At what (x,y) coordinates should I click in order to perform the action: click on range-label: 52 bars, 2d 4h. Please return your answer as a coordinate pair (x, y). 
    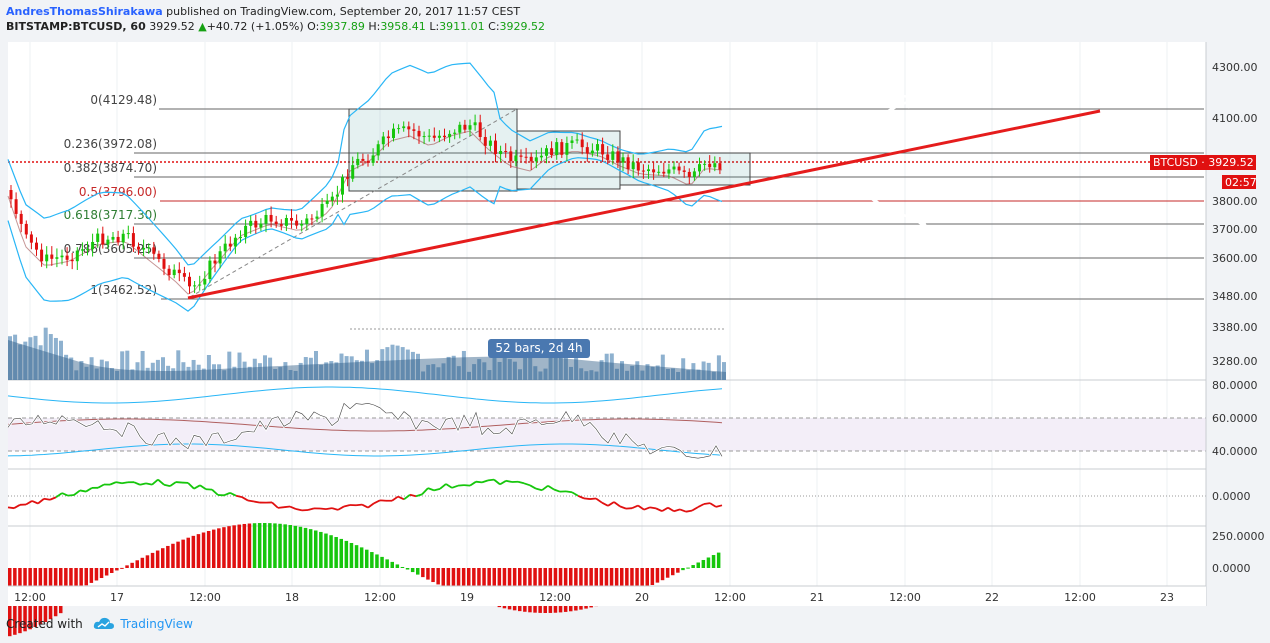
    Looking at the image, I should click on (539, 348).